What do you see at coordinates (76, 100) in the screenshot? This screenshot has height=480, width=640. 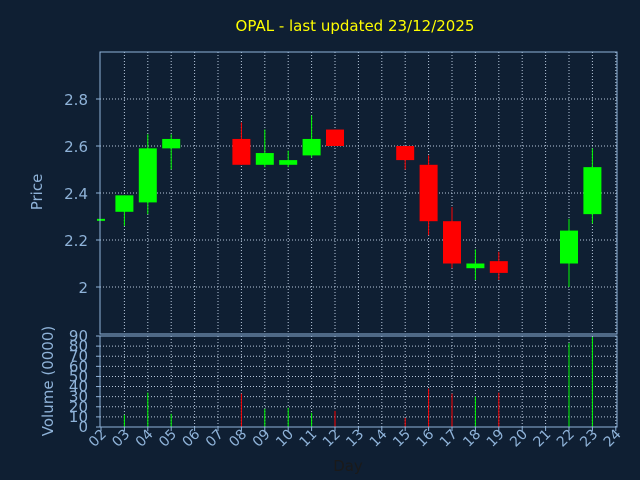 I see `price-tick-label-4: 2.8` at bounding box center [76, 100].